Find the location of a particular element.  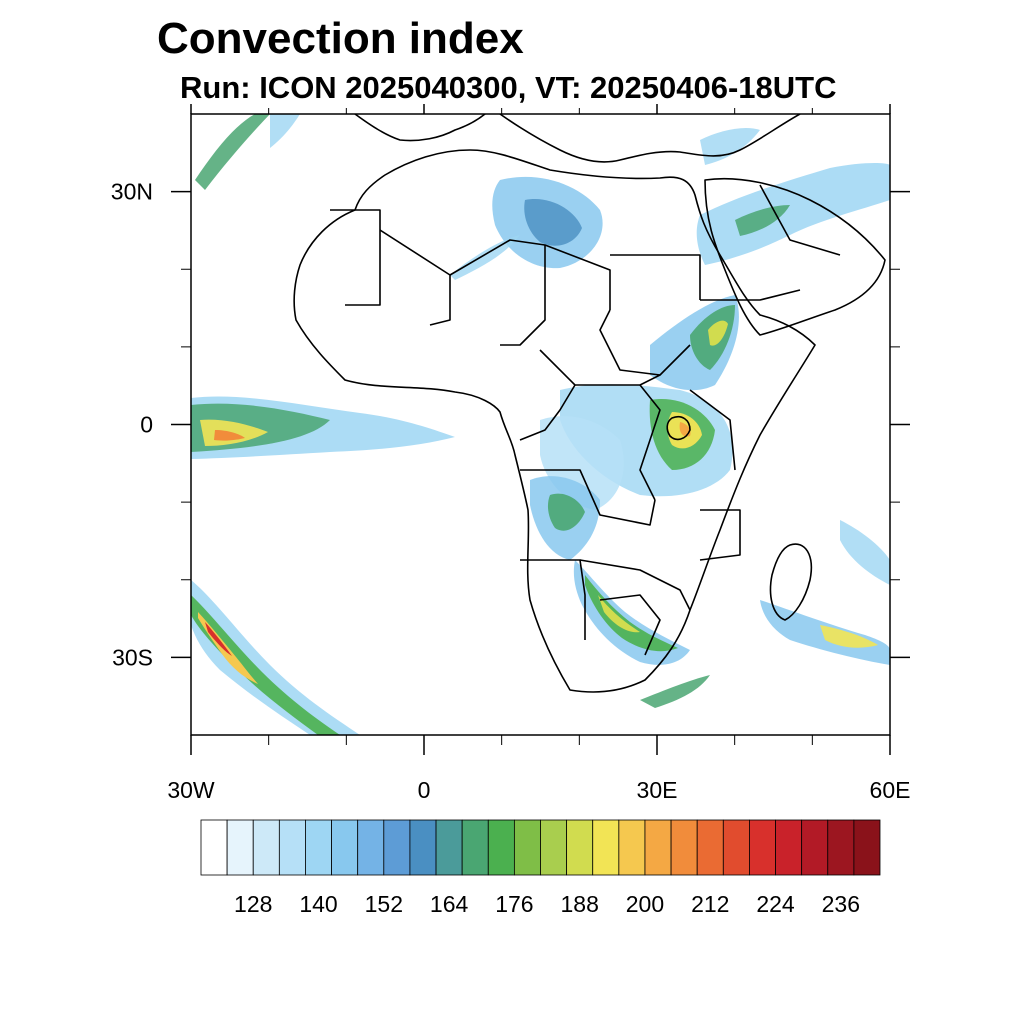

field-sa-front-core is located at coordinates (228, 648).